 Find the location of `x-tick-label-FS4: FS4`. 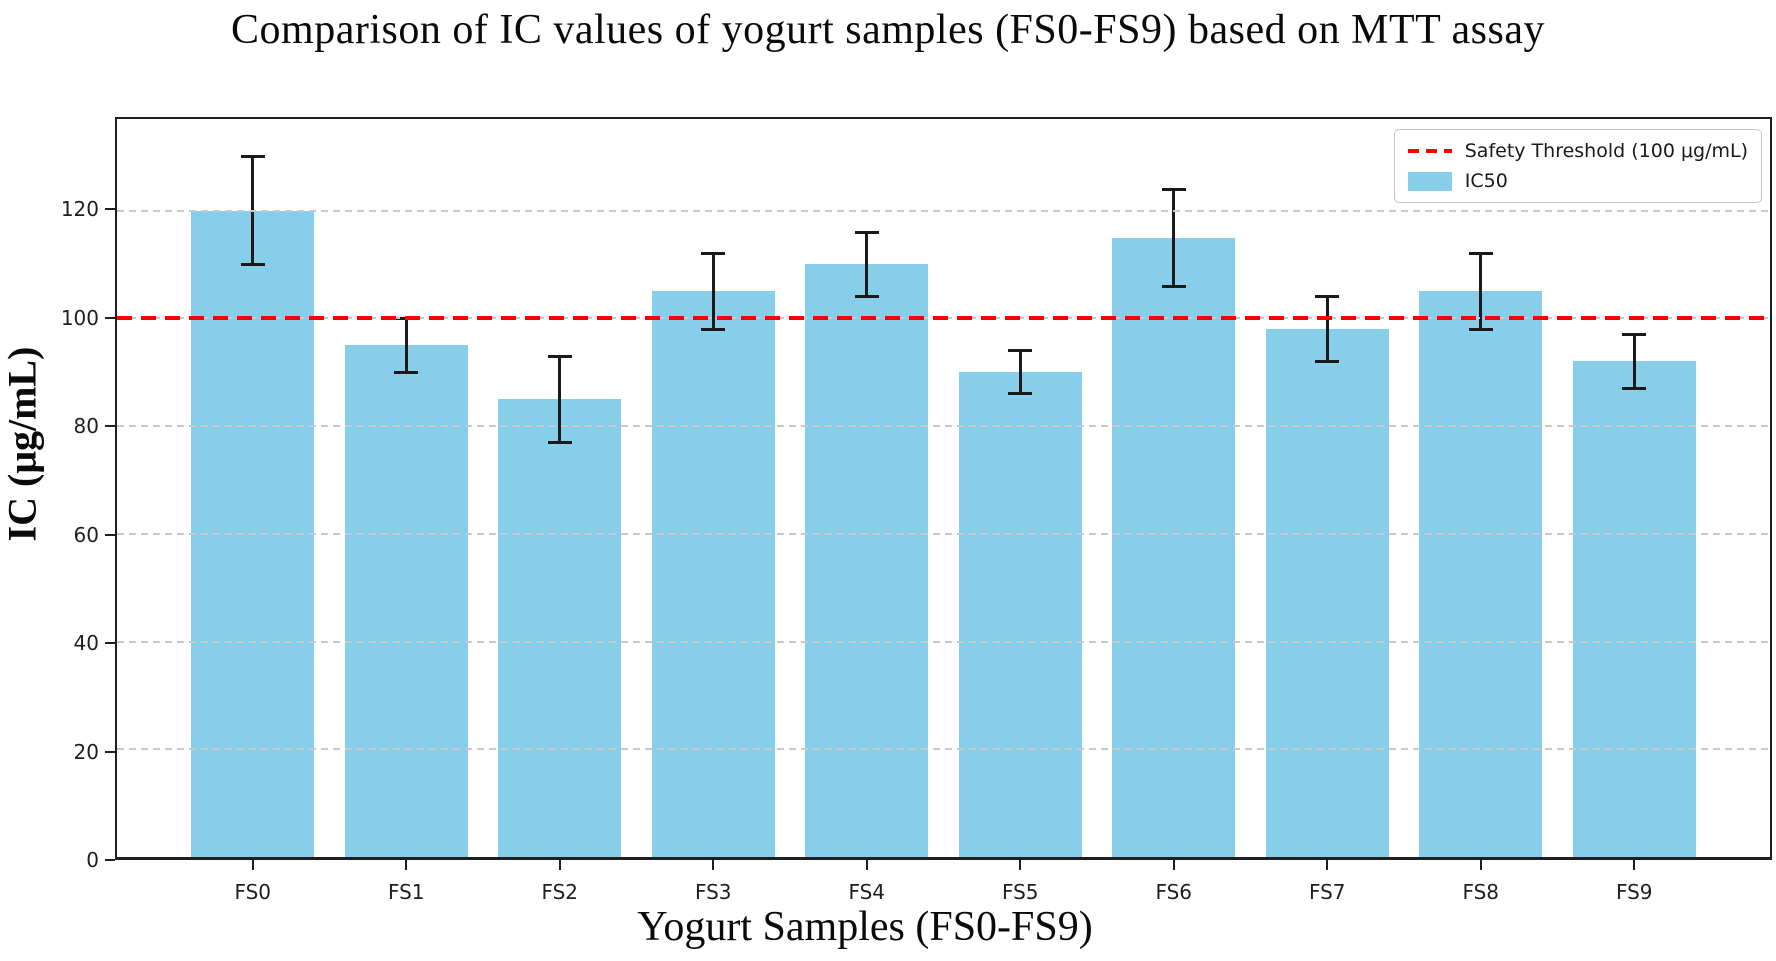

x-tick-label-FS4: FS4 is located at coordinates (867, 892).